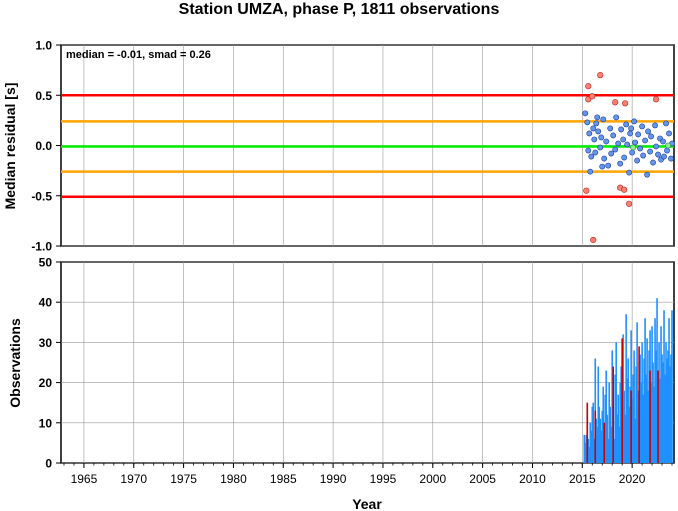  What do you see at coordinates (46, 383) in the screenshot?
I see `observations-y-tick-label: 20` at bounding box center [46, 383].